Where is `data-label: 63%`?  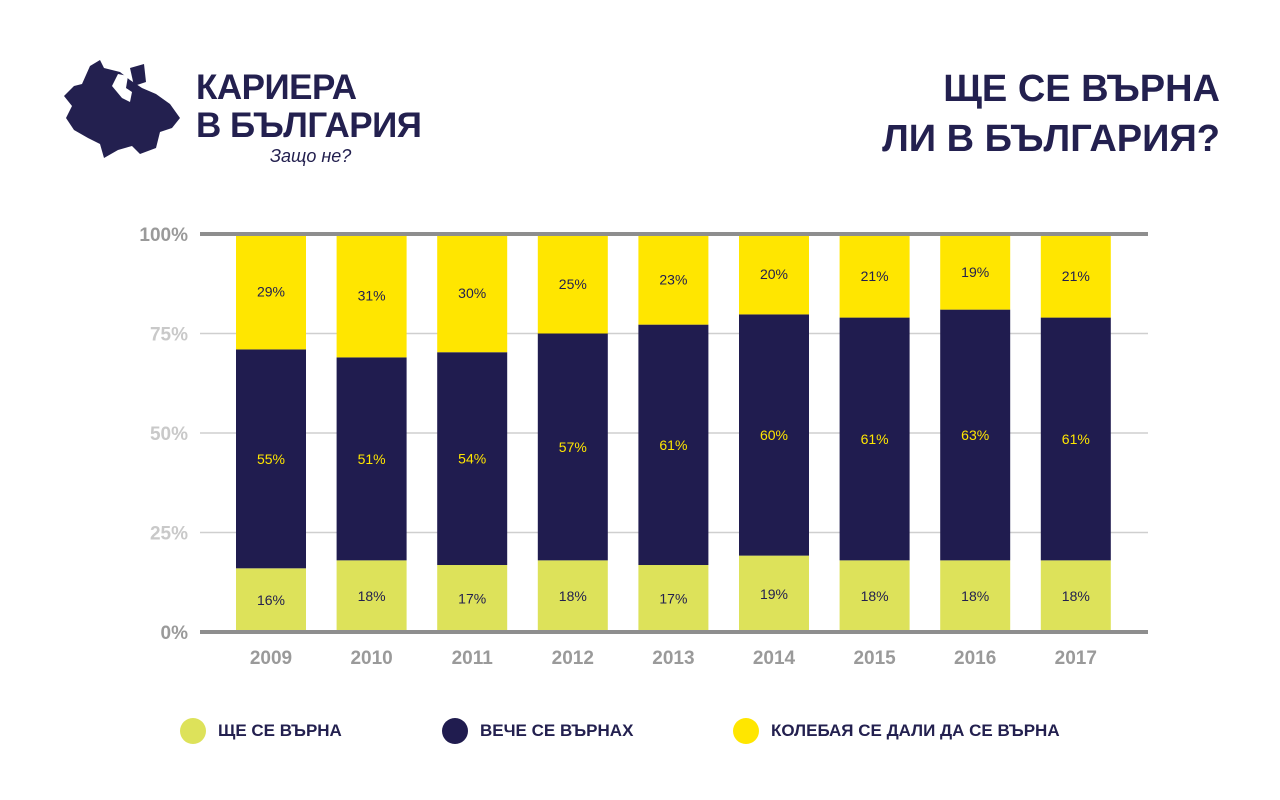 data-label: 63% is located at coordinates (975, 435).